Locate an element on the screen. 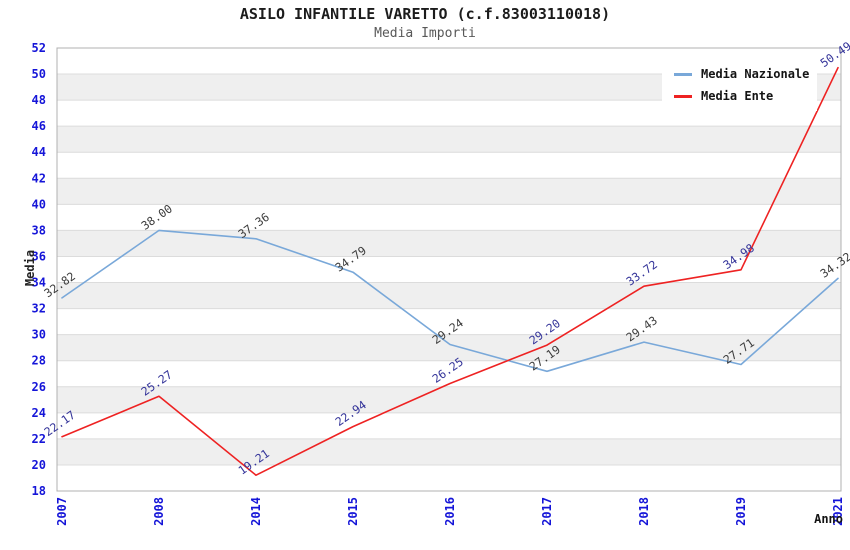 Image resolution: width=850 pixels, height=550 pixels. x-tick-label: 2014 is located at coordinates (256, 511).